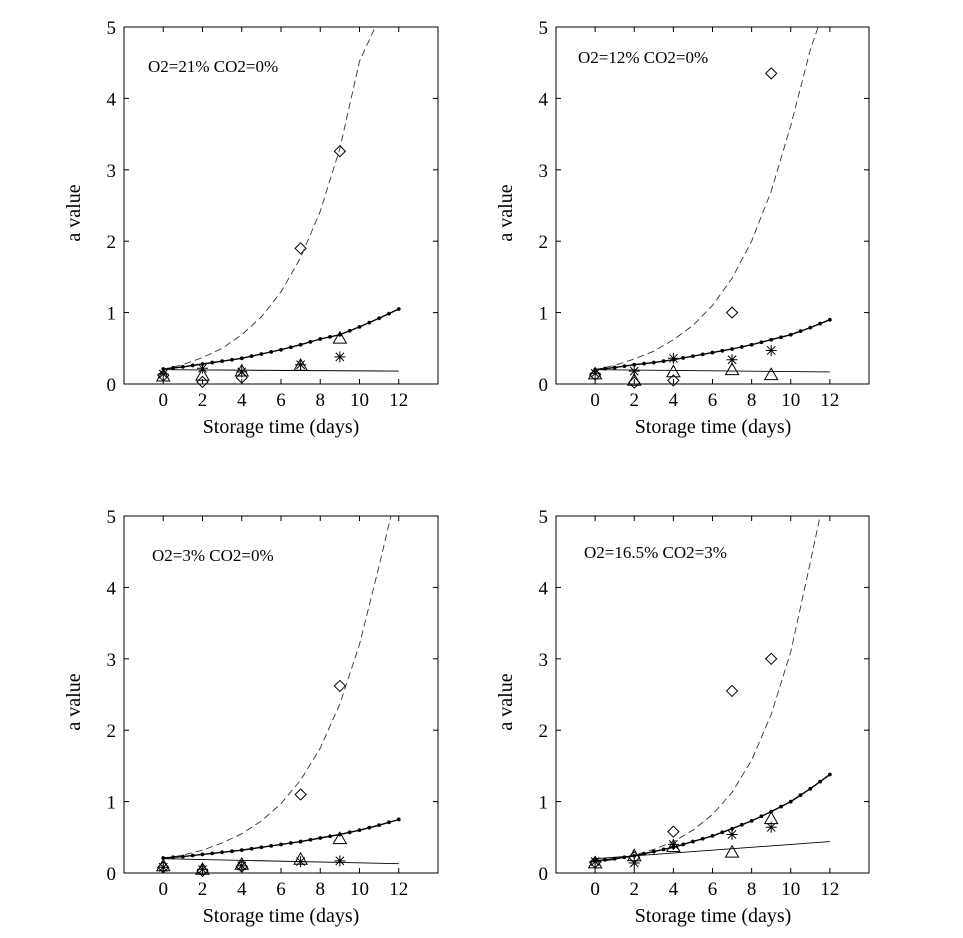  What do you see at coordinates (112, 803) in the screenshot?
I see `y-tick-label: 1` at bounding box center [112, 803].